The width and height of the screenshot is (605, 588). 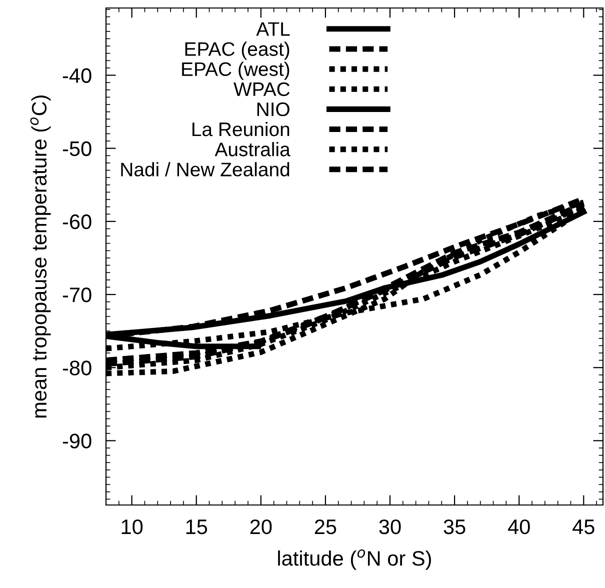 What do you see at coordinates (390, 526) in the screenshot?
I see `x-tick-label: 30` at bounding box center [390, 526].